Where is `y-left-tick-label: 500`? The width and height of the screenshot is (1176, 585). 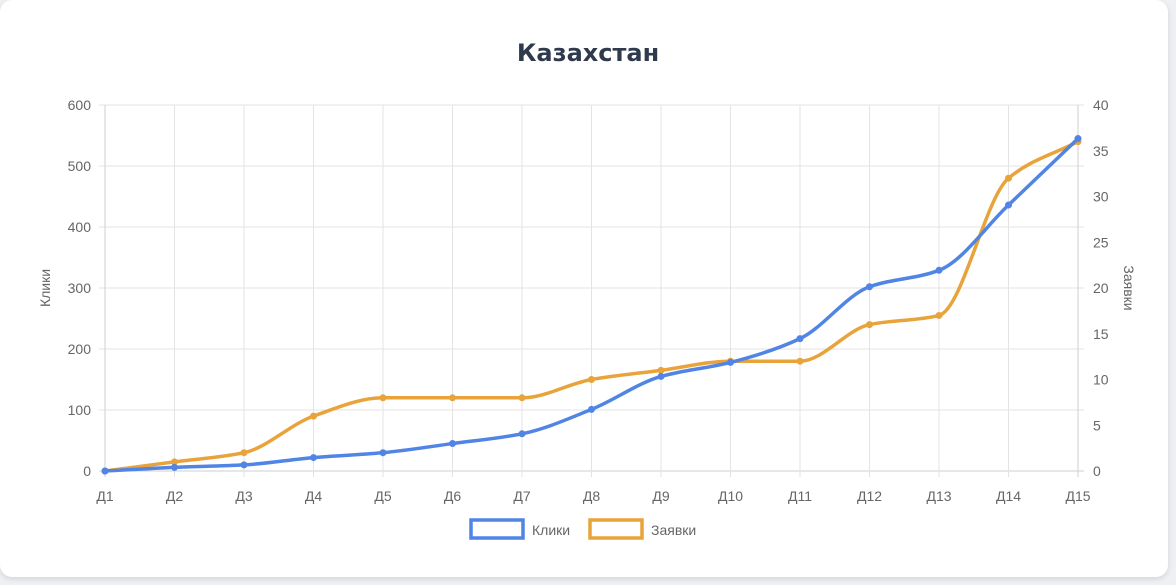
y-left-tick-label: 500 is located at coordinates (80, 166).